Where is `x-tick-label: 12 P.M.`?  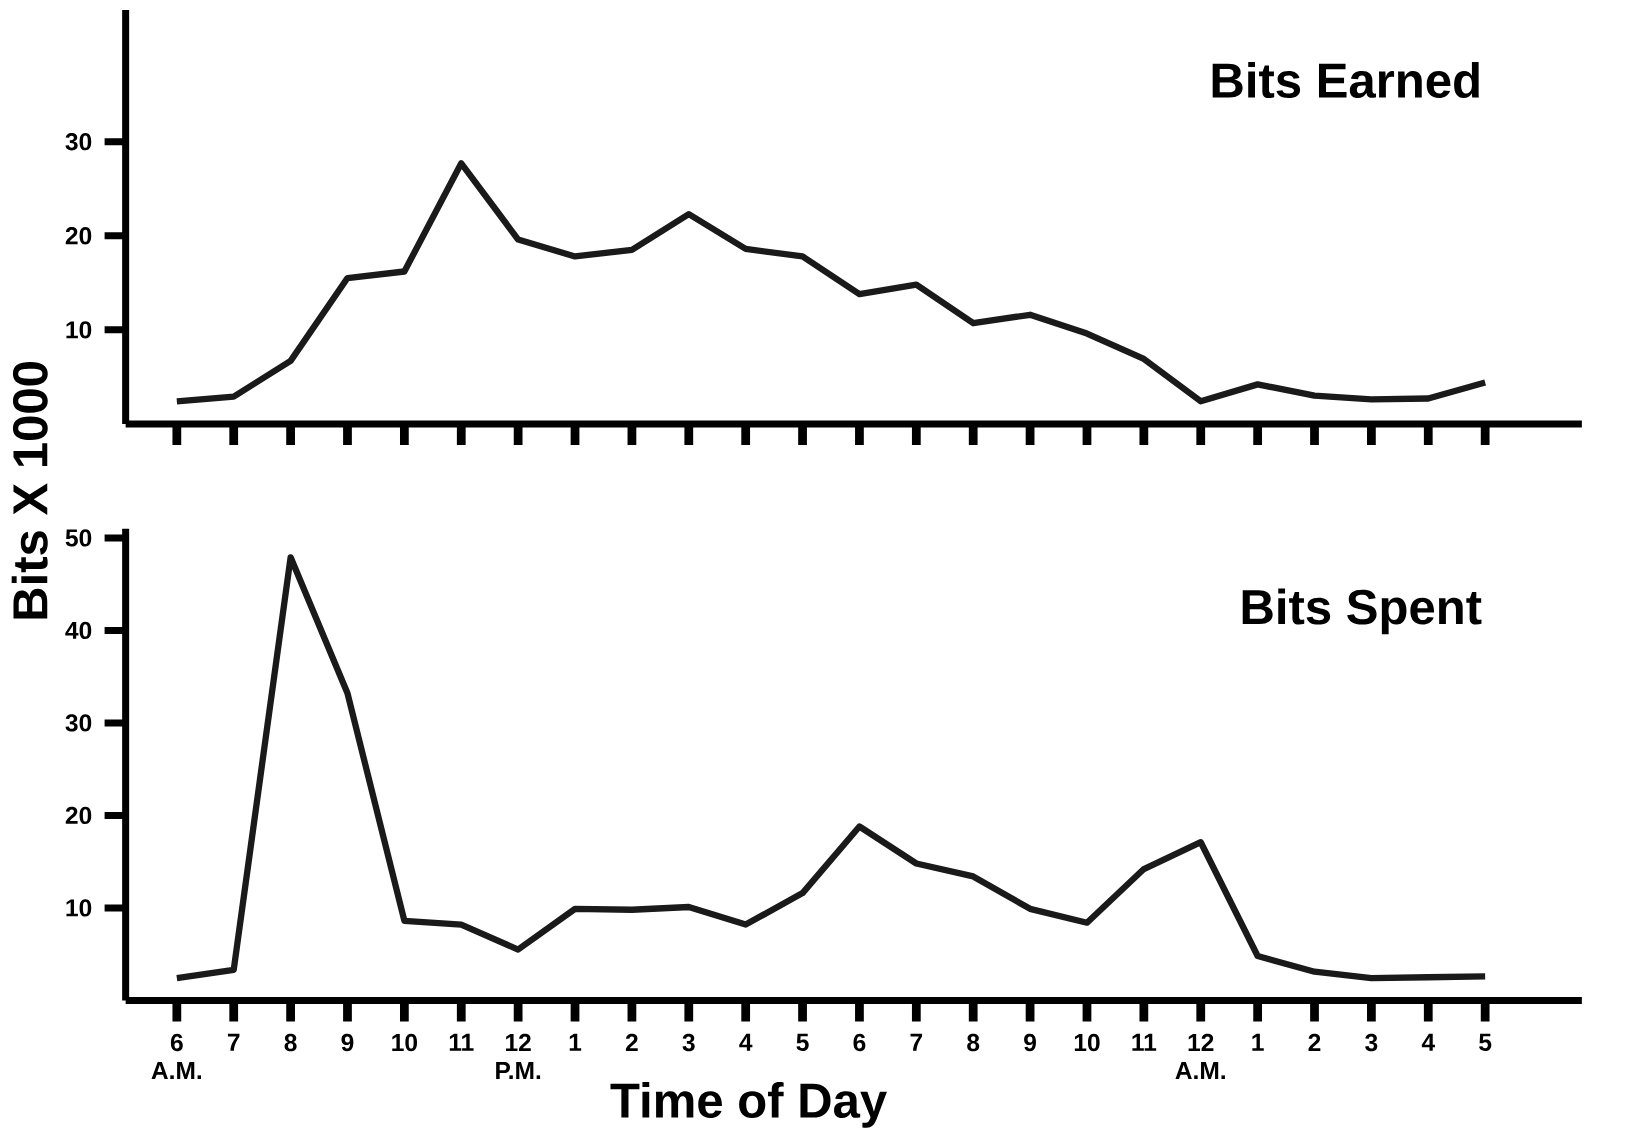 x-tick-label: 12 P.M. is located at coordinates (518, 1056).